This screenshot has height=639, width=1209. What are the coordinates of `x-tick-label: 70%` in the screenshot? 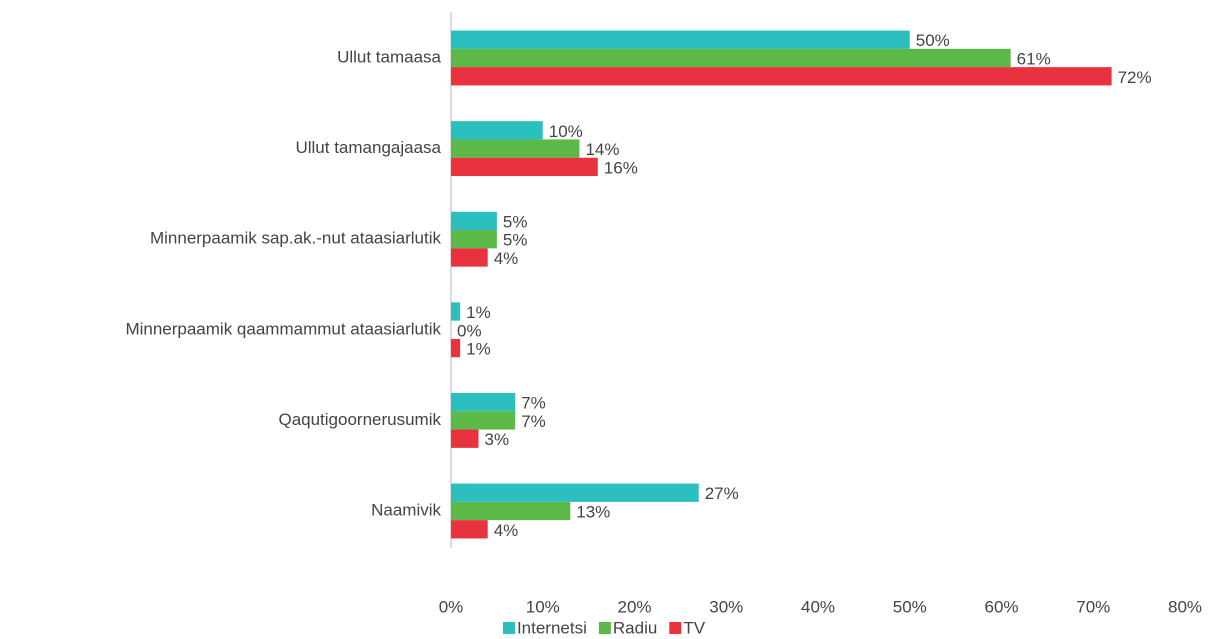 It's located at (1093, 606).